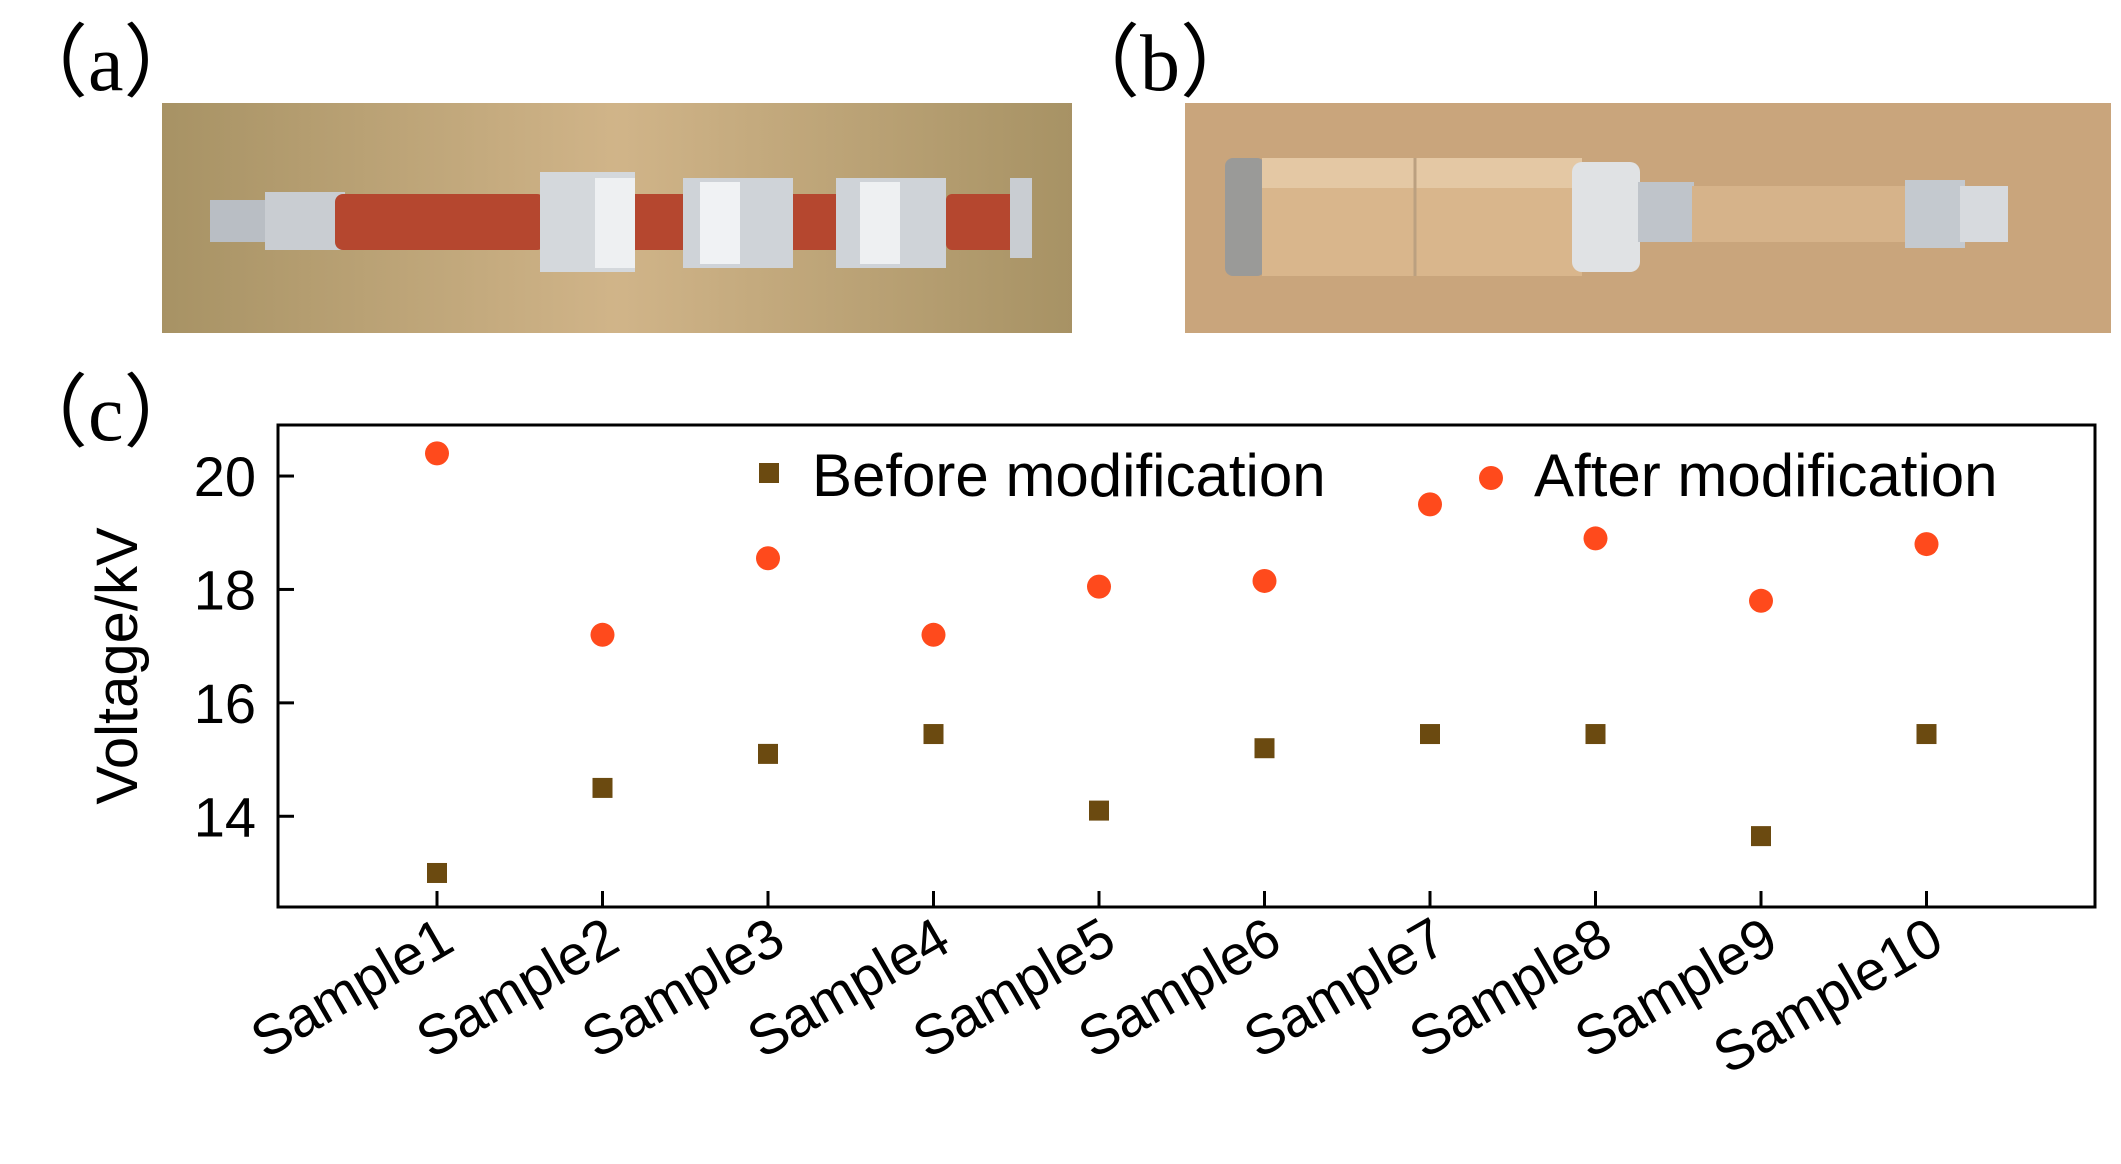  What do you see at coordinates (225, 816) in the screenshot?
I see `y-tick-label-14: 14` at bounding box center [225, 816].